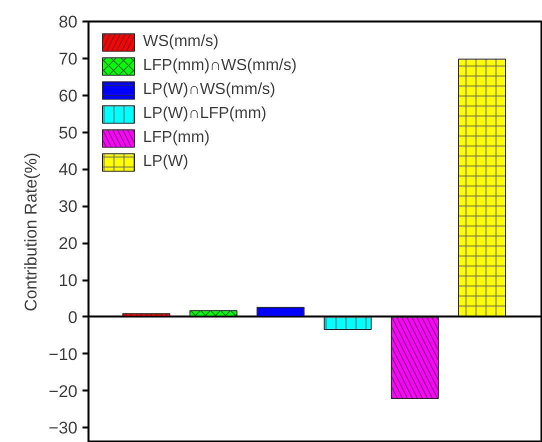 The image size is (542, 442). Describe the element at coordinates (176, 138) in the screenshot. I see `legend-label: LFP(mm)` at that location.